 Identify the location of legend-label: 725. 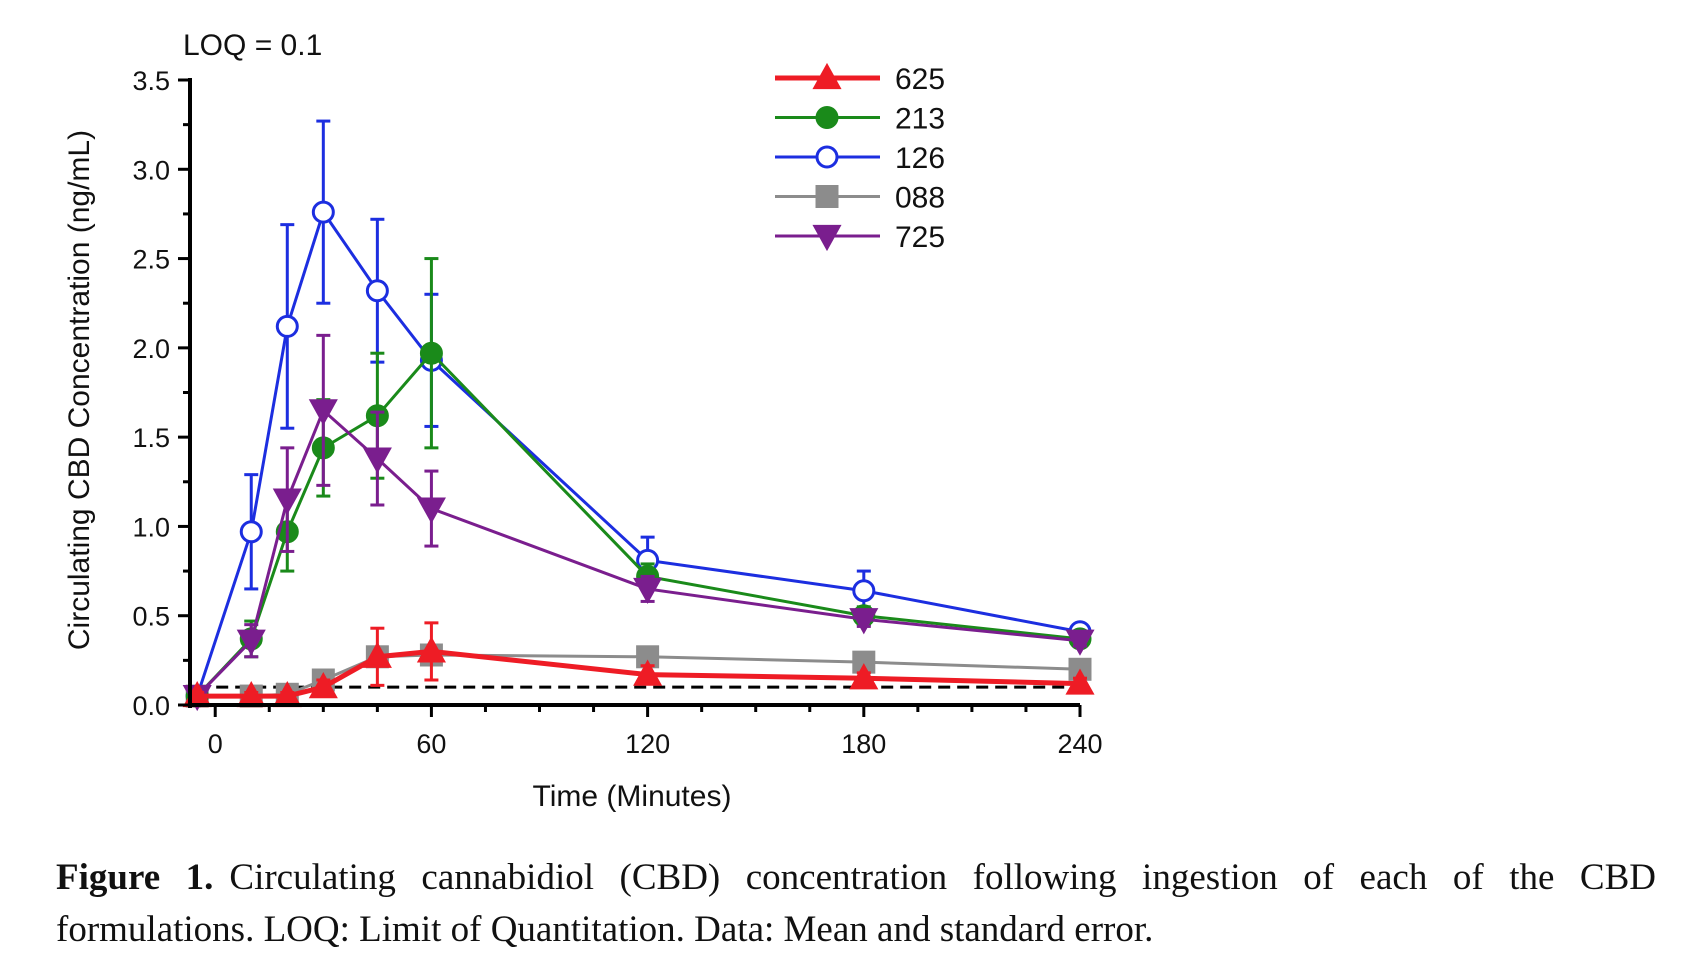
(920, 237).